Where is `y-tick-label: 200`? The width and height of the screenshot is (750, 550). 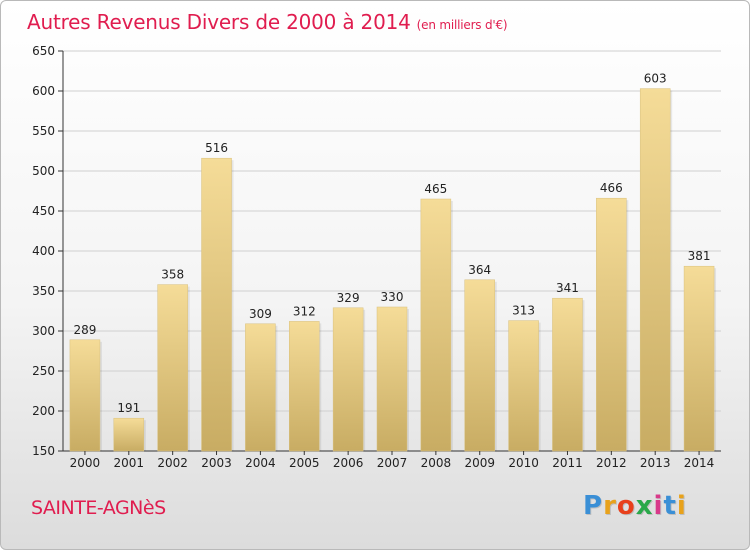 y-tick-label: 200 is located at coordinates (43, 411).